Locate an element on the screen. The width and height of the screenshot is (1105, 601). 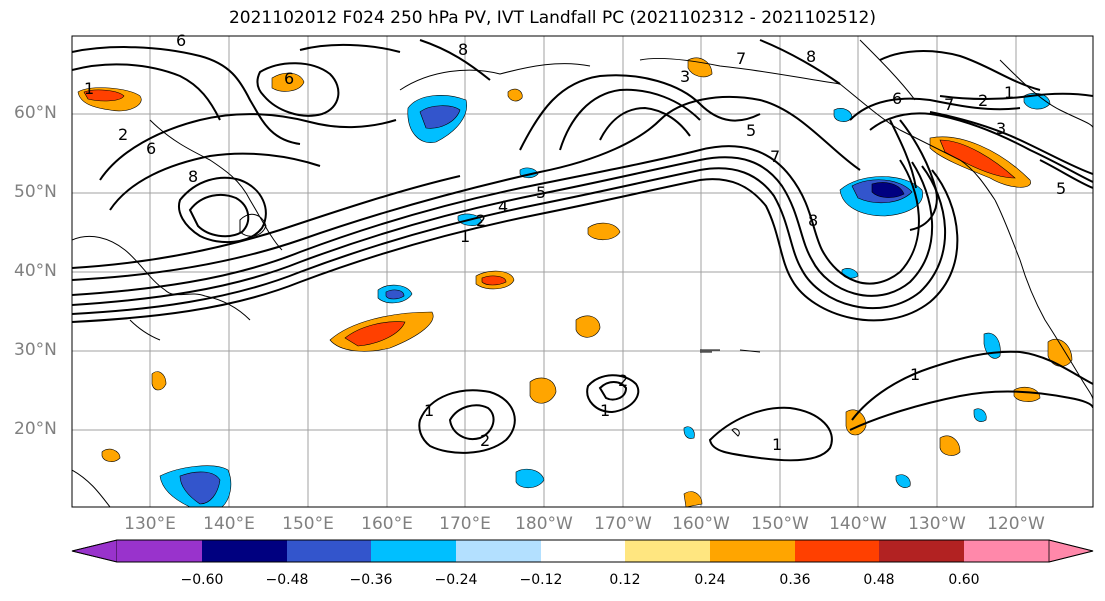
lat-label: 20°N is located at coordinates (35, 429).